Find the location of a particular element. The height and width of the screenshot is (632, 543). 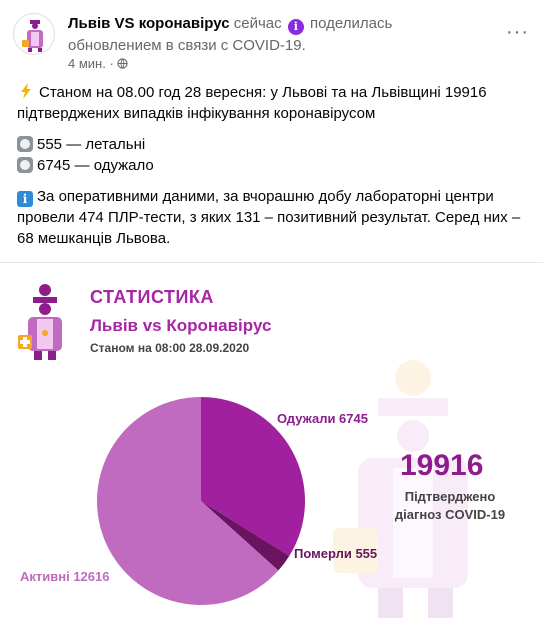

pie-slice-recovered is located at coordinates (253, 476).